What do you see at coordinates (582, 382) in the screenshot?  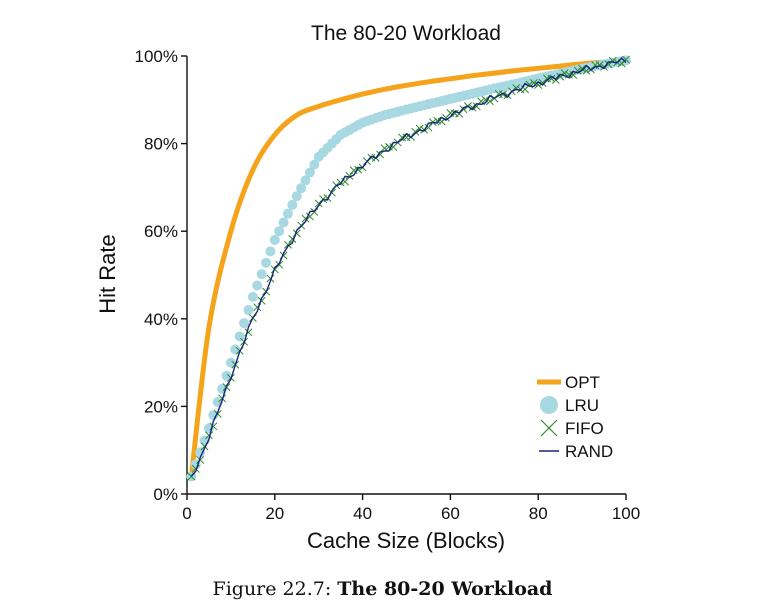 I see `legend-label: OPT` at bounding box center [582, 382].